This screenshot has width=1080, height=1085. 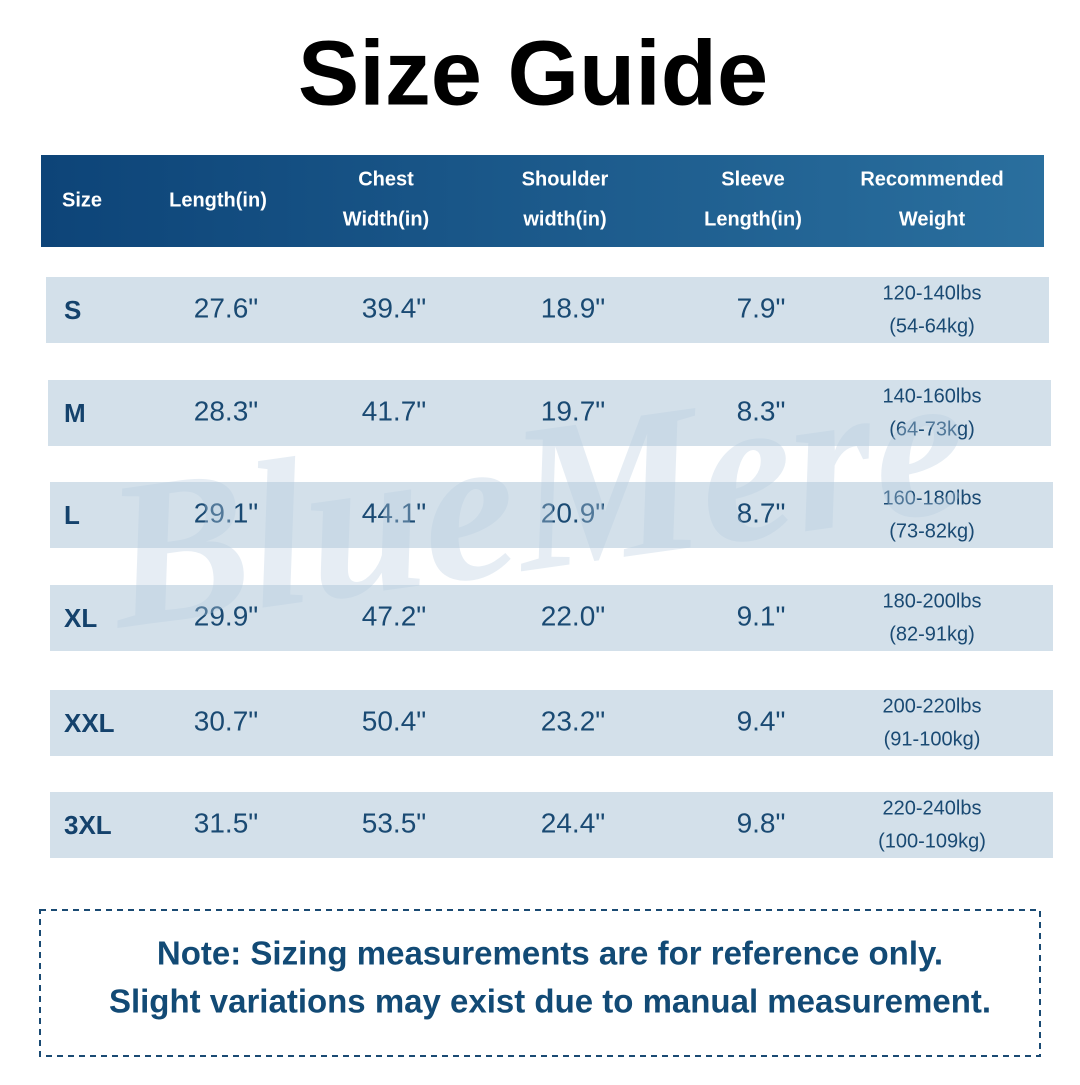 I want to click on measure-cell: 9.4", so click(x=761, y=720).